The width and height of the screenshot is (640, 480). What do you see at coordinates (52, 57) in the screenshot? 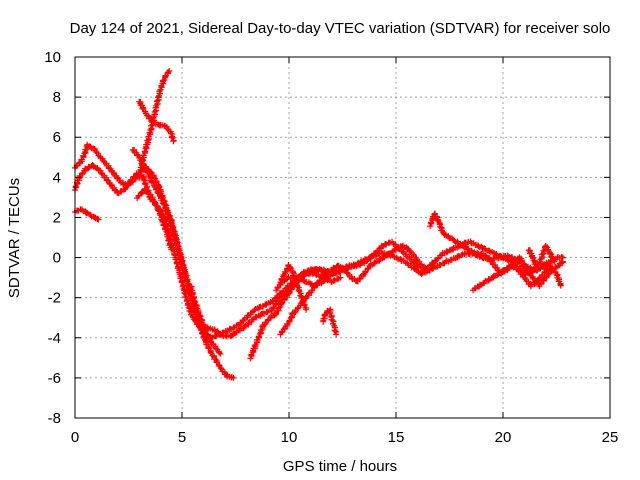
I see `y-tick-label: 10` at bounding box center [52, 57].